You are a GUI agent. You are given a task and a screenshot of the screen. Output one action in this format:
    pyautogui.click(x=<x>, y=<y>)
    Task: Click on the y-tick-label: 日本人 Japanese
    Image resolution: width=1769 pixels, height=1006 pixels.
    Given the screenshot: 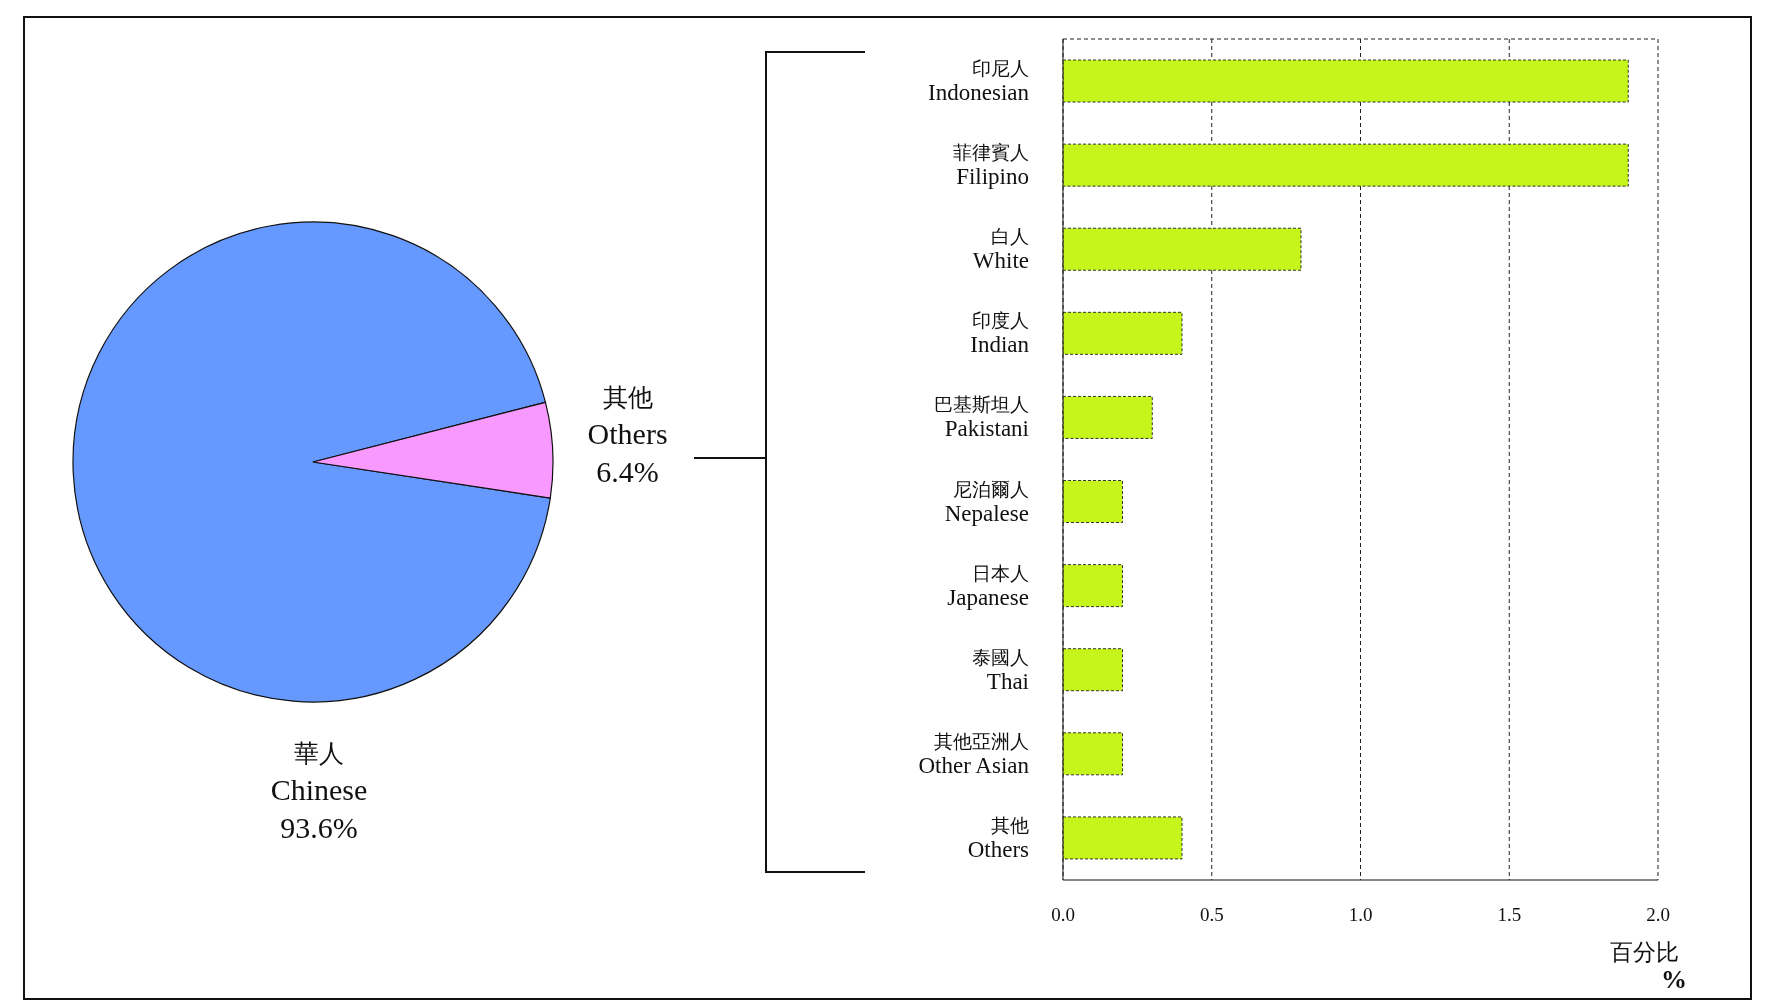 What is the action you would take?
    pyautogui.click(x=988, y=585)
    